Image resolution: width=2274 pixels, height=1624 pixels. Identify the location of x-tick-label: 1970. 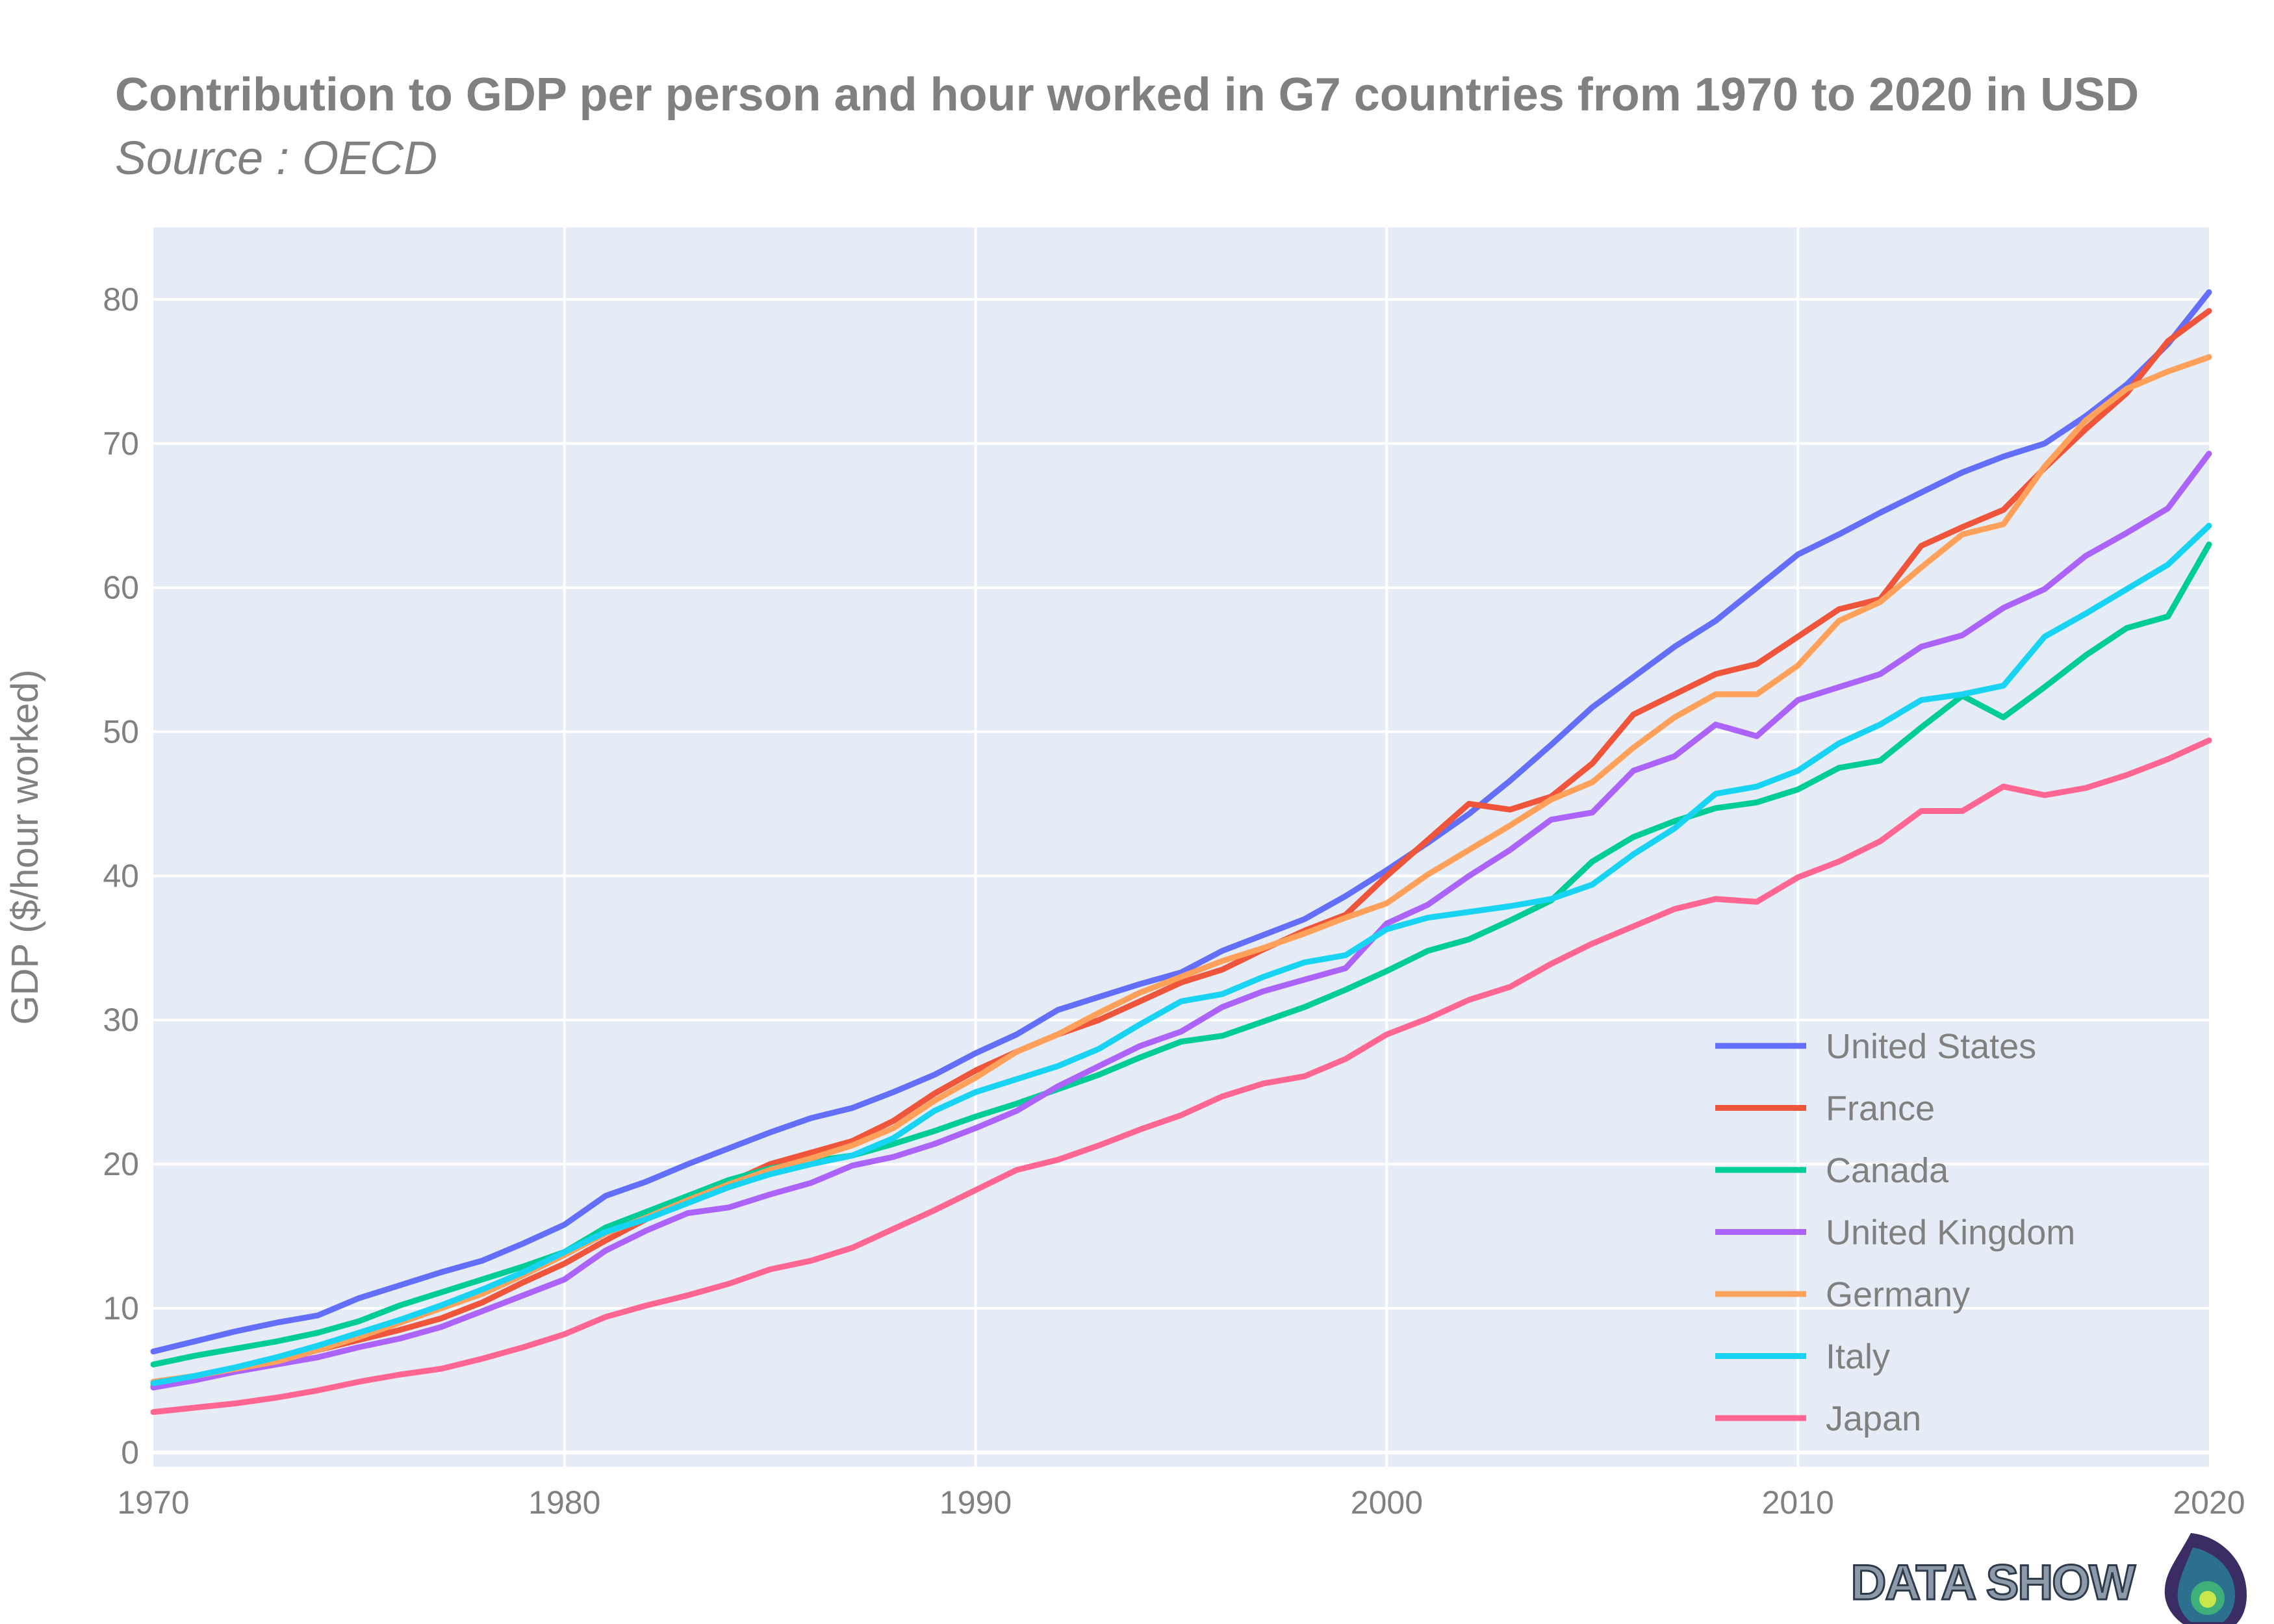
(153, 1502).